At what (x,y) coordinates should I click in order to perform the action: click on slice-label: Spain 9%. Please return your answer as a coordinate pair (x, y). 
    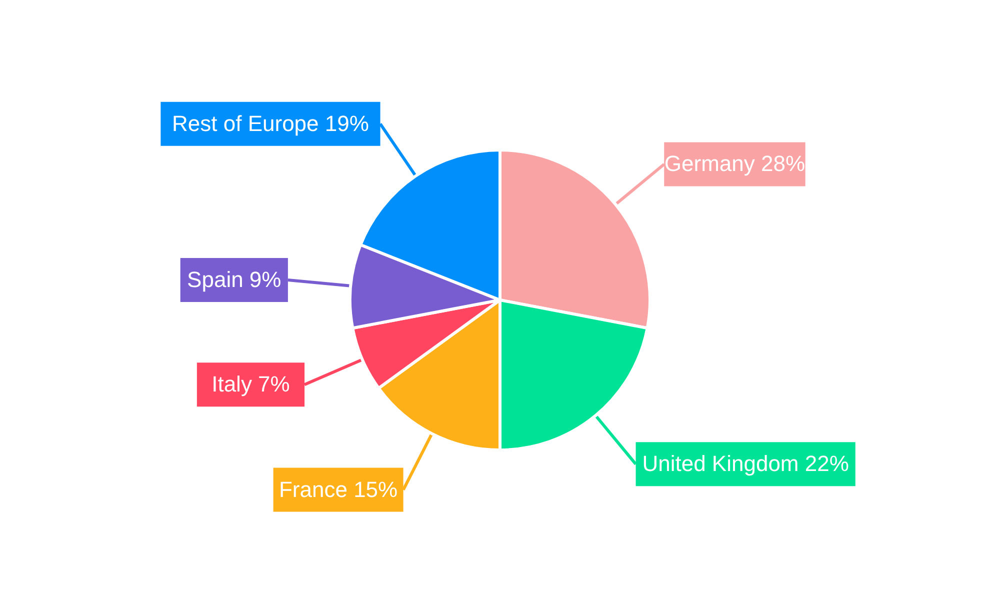
    Looking at the image, I should click on (234, 279).